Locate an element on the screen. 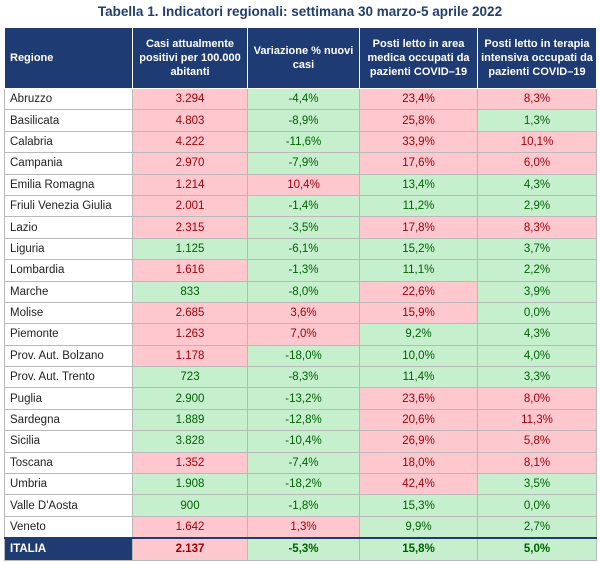 The image size is (600, 562). region-name: Umbria is located at coordinates (68, 484).